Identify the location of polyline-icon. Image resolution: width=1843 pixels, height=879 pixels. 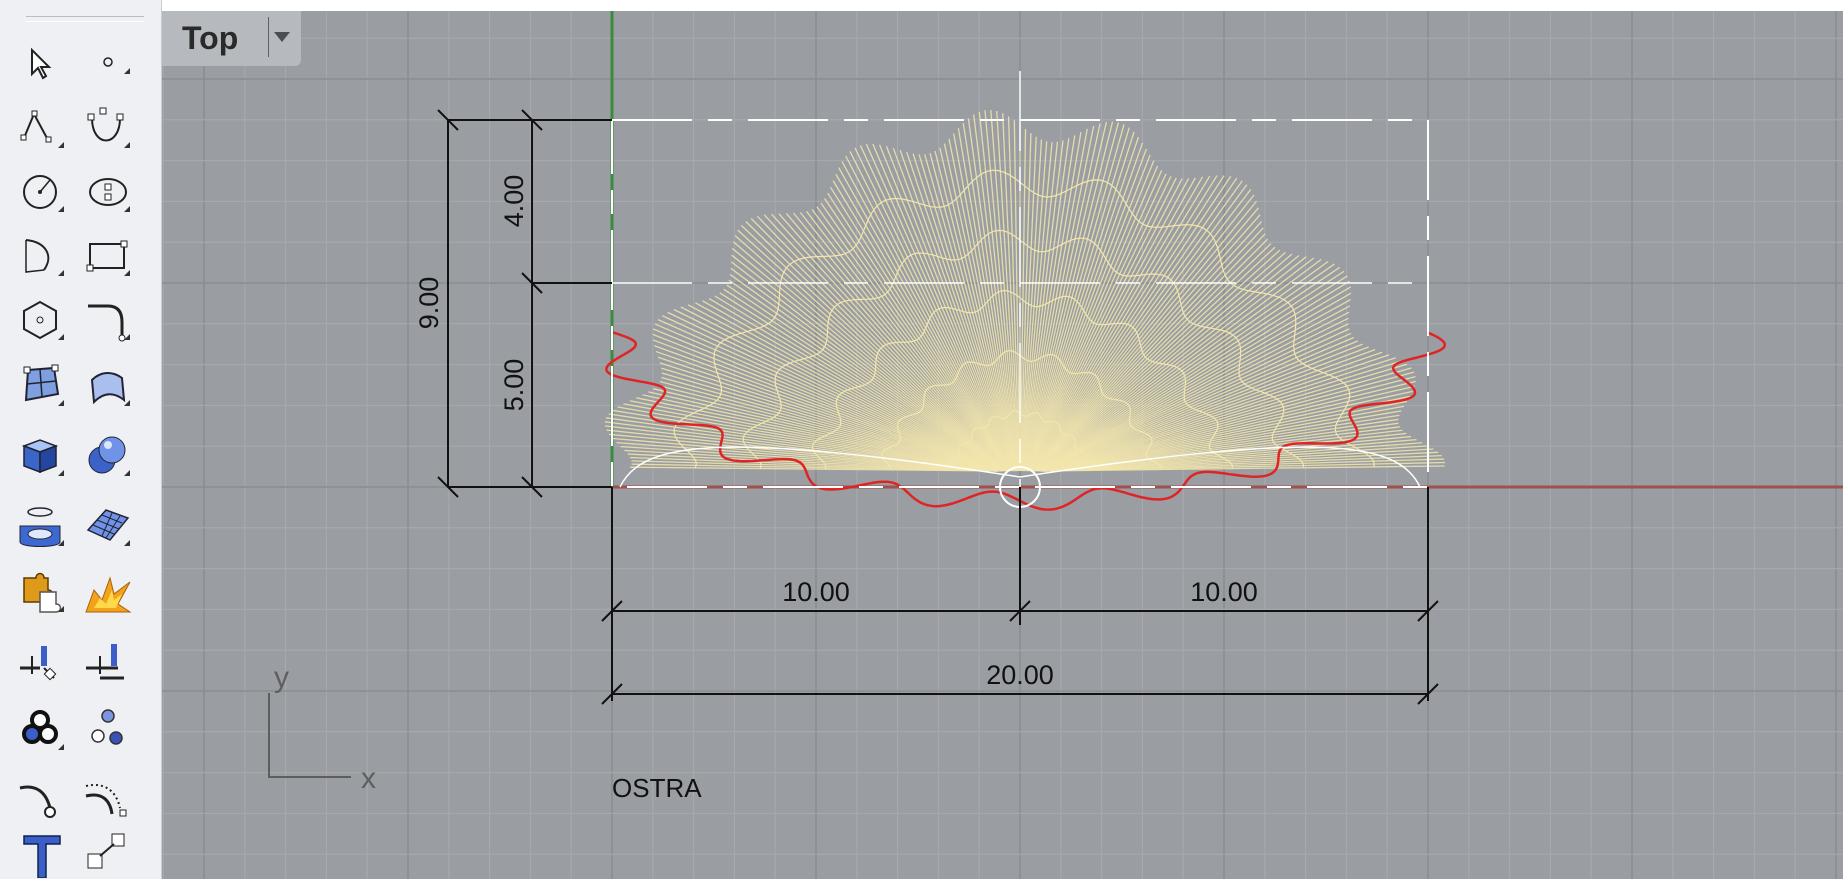
(42, 129).